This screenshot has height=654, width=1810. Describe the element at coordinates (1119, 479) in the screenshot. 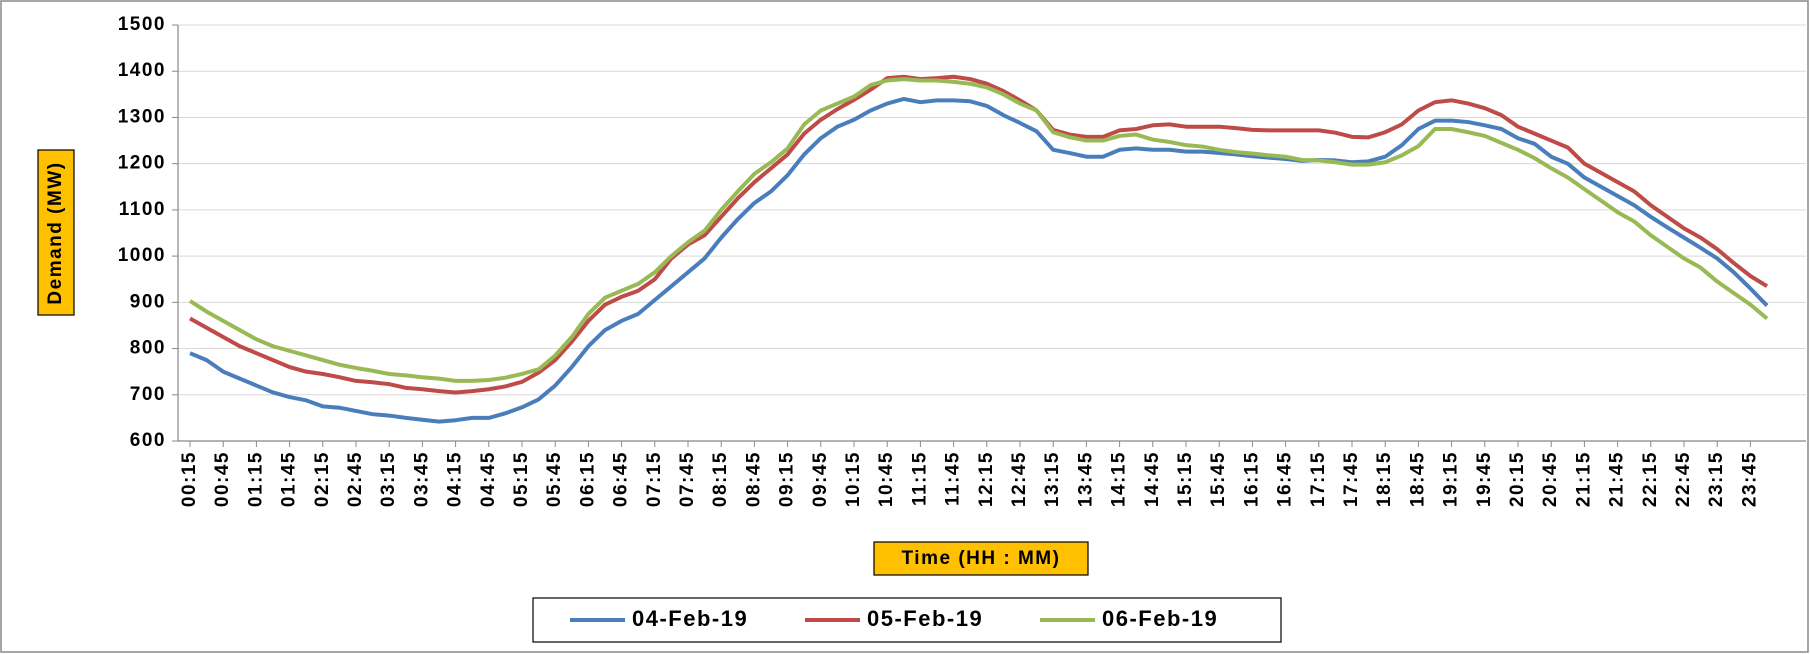

I see `x-tick-label: 14:15` at that location.